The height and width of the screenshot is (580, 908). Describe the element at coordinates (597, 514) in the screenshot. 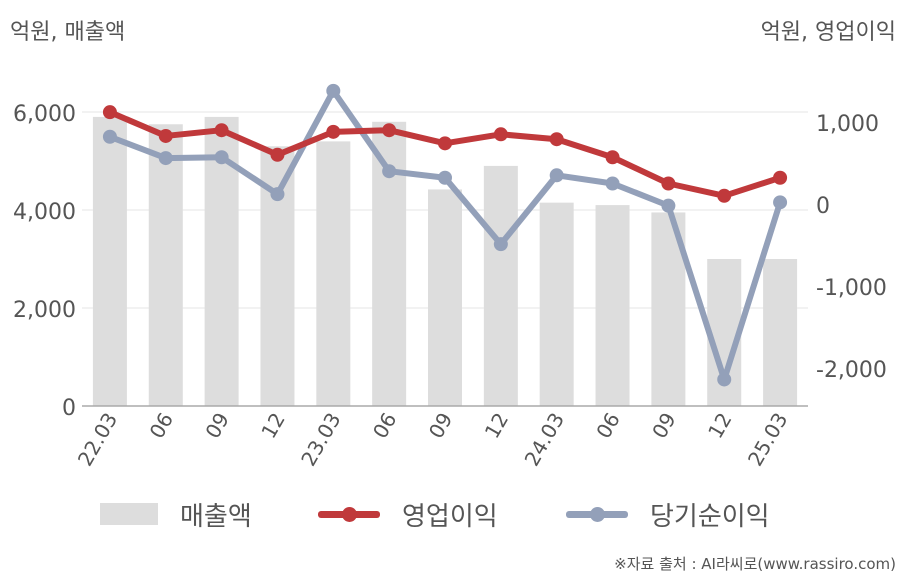

I see `net-income-legend-swatch` at that location.